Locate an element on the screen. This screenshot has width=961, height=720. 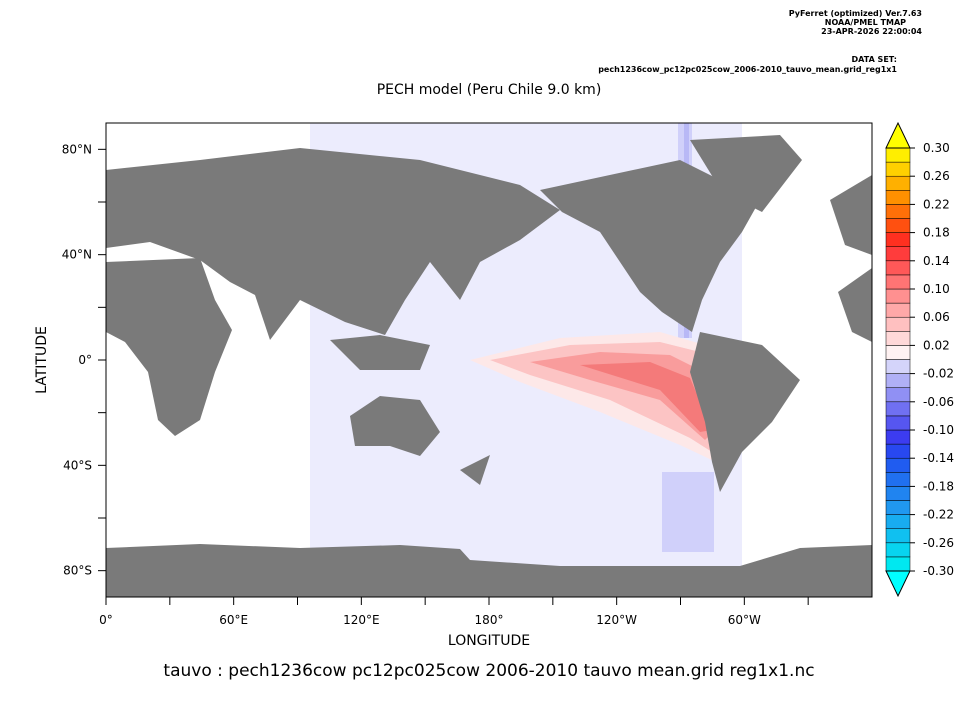
positive-core is located at coordinates (646, 397).